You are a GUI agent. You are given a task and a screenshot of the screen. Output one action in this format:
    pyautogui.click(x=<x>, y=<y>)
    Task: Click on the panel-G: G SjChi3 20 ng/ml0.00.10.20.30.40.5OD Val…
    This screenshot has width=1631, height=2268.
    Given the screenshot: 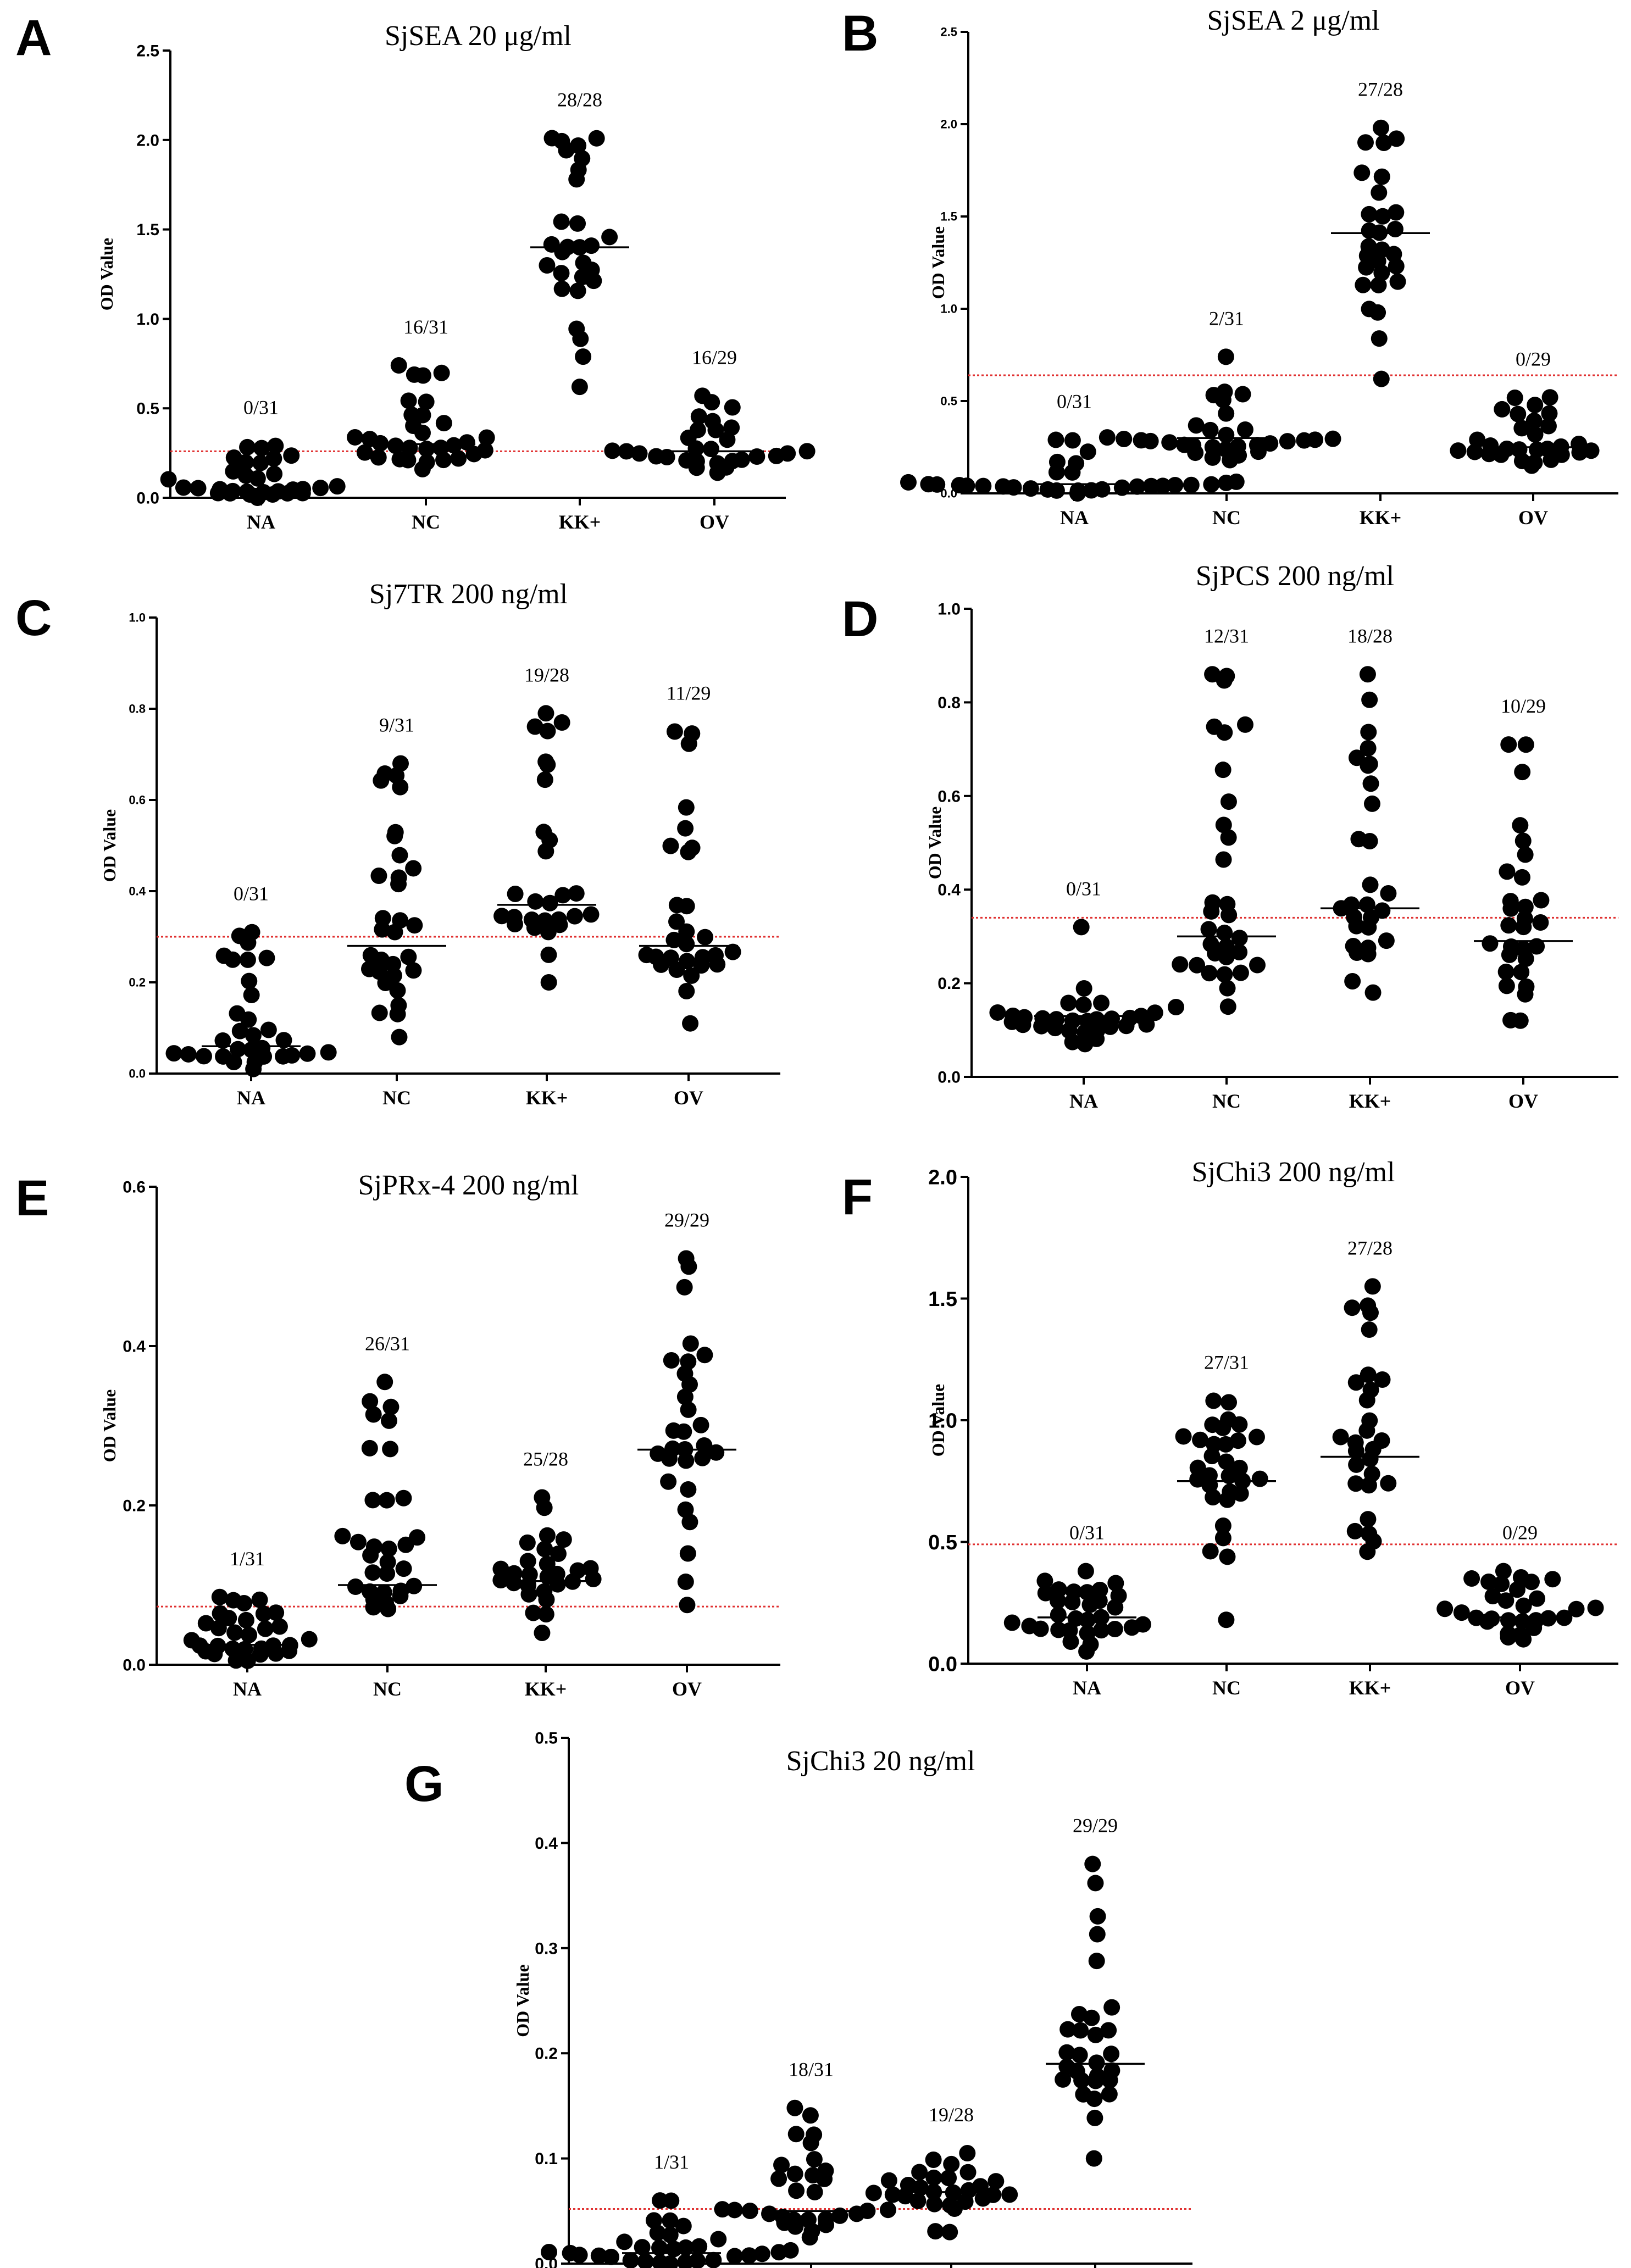 What is the action you would take?
    pyautogui.click(x=798, y=1999)
    